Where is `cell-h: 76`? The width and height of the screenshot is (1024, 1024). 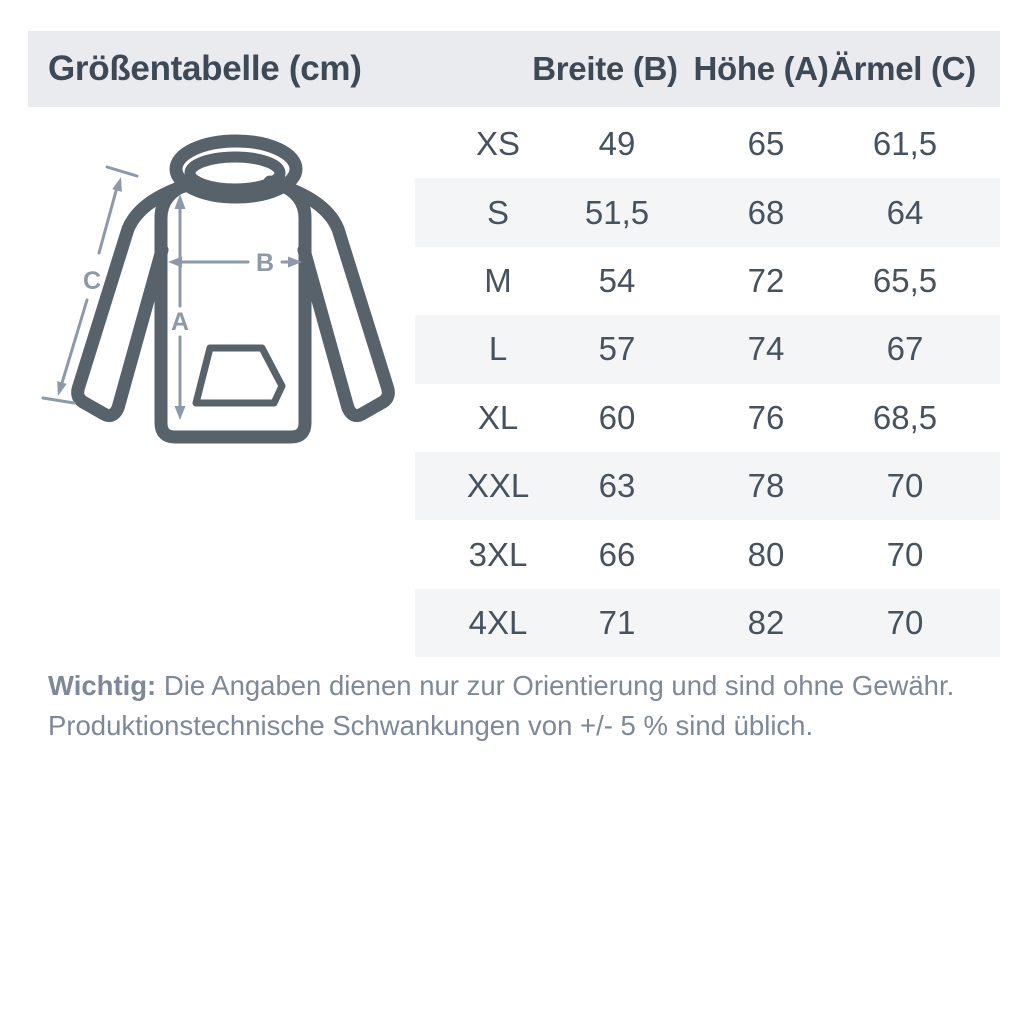 cell-h: 76 is located at coordinates (766, 417).